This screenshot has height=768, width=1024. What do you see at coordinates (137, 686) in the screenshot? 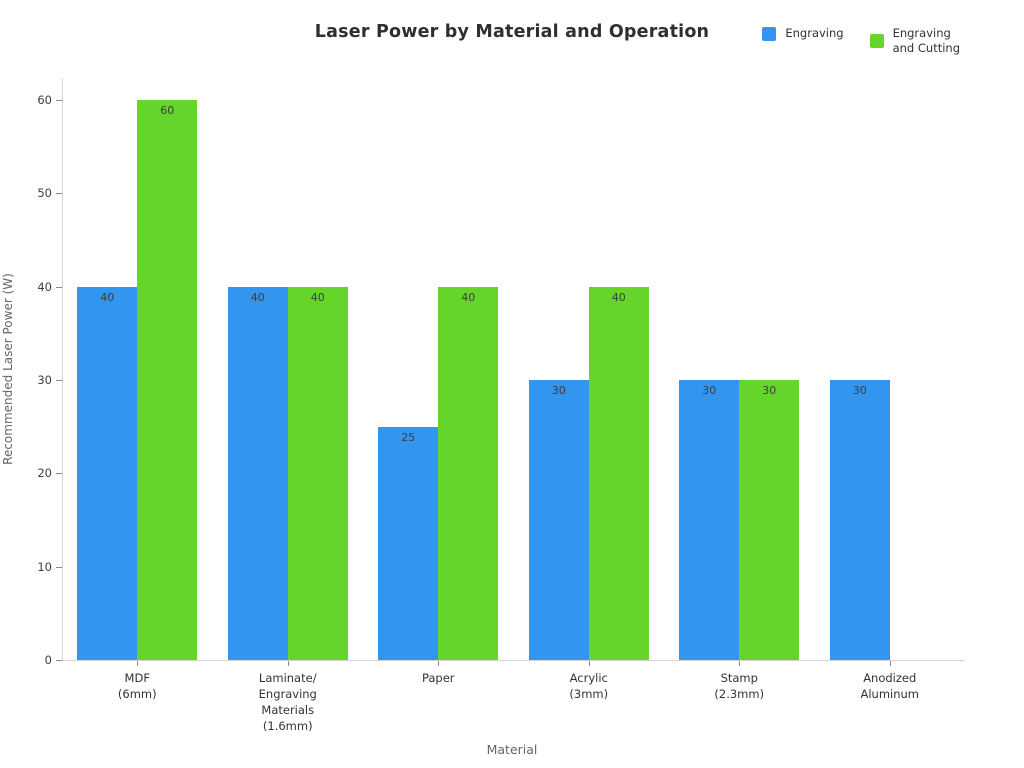
I see `x-tick-label-mdf: MDF (6mm)` at bounding box center [137, 686].